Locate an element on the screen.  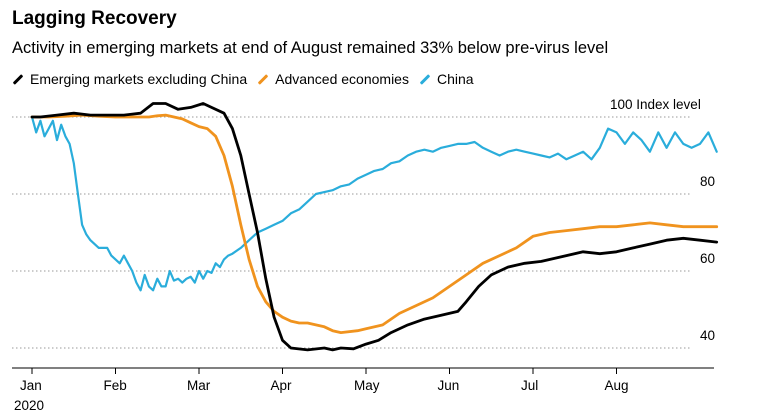
x-tick-label-apr: Apr is located at coordinates (282, 385).